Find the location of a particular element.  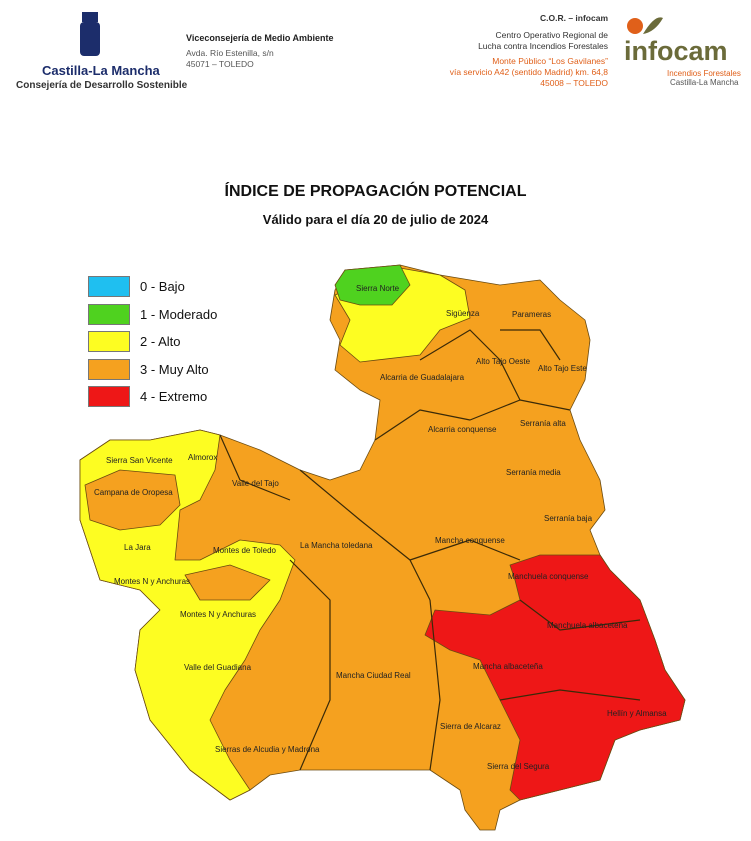

legend-item: 3 - Muy Alto is located at coordinates (152, 370).